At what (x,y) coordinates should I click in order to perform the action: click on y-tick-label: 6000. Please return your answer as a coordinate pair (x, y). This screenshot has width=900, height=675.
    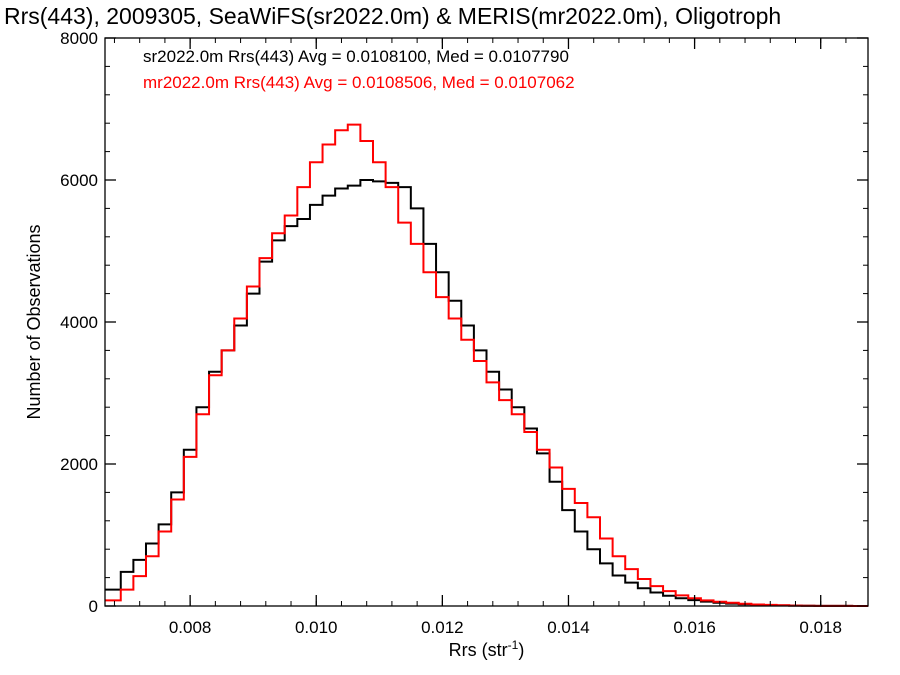
    Looking at the image, I should click on (79, 180).